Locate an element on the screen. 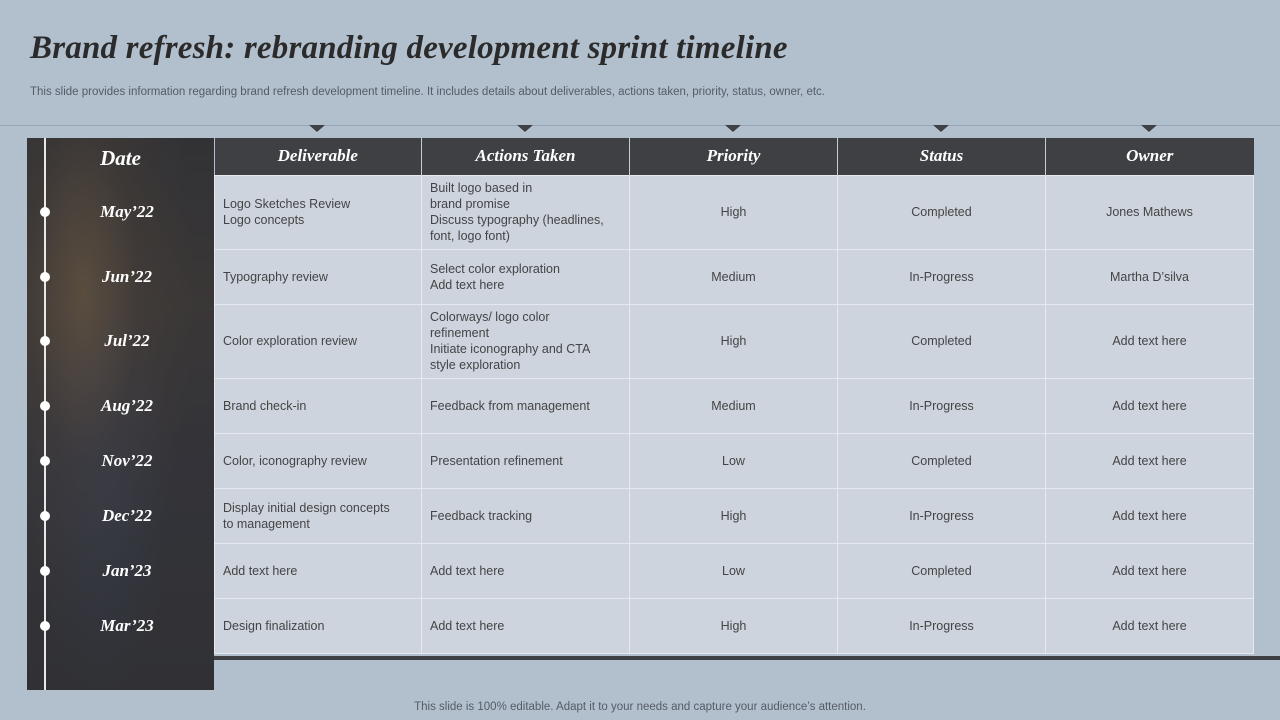 This screenshot has width=1280, height=720. timeline-date-label: Nov’22 is located at coordinates (127, 460).